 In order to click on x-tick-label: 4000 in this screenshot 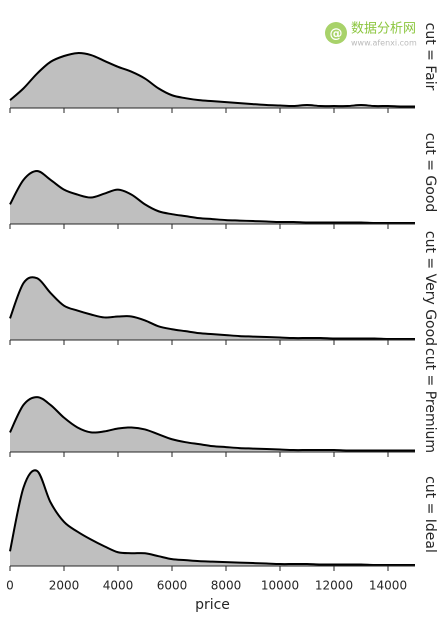, I will do `click(118, 586)`.